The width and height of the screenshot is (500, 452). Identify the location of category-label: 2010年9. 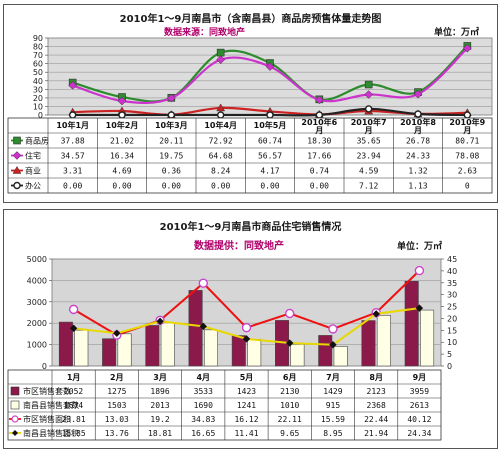
(467, 122).